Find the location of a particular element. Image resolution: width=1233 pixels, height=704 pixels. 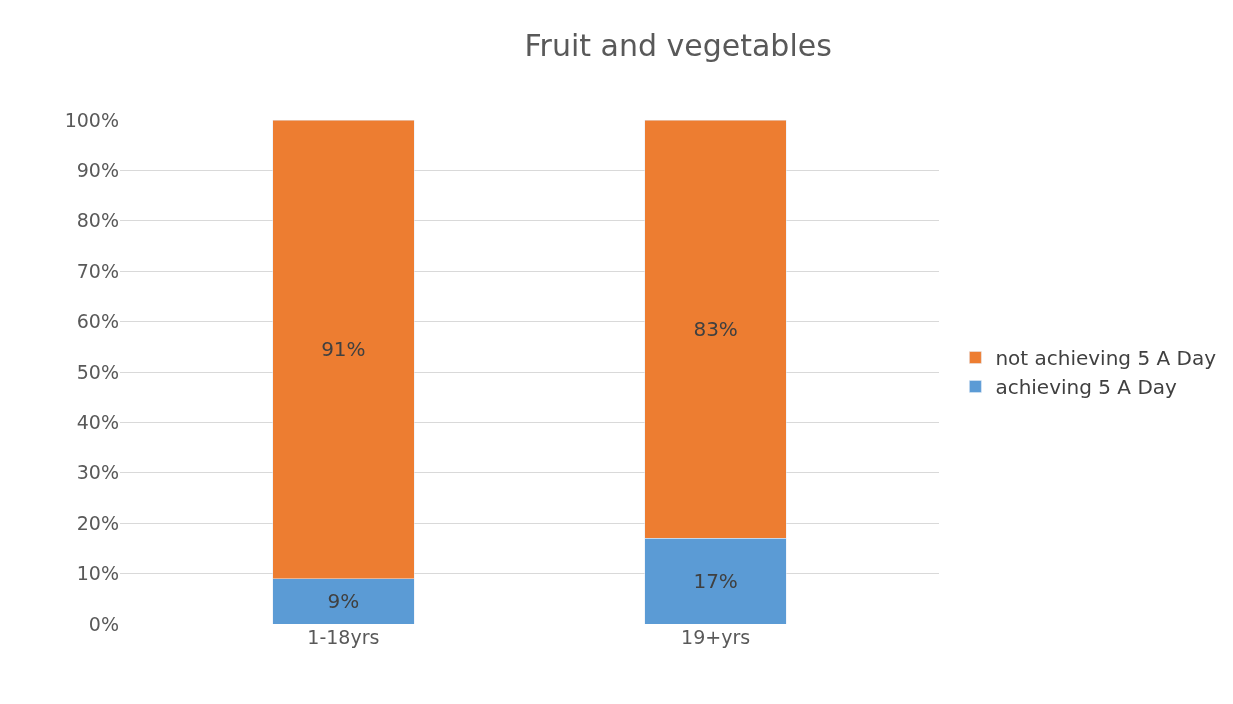

y-tick-label: 20% is located at coordinates (97, 522).